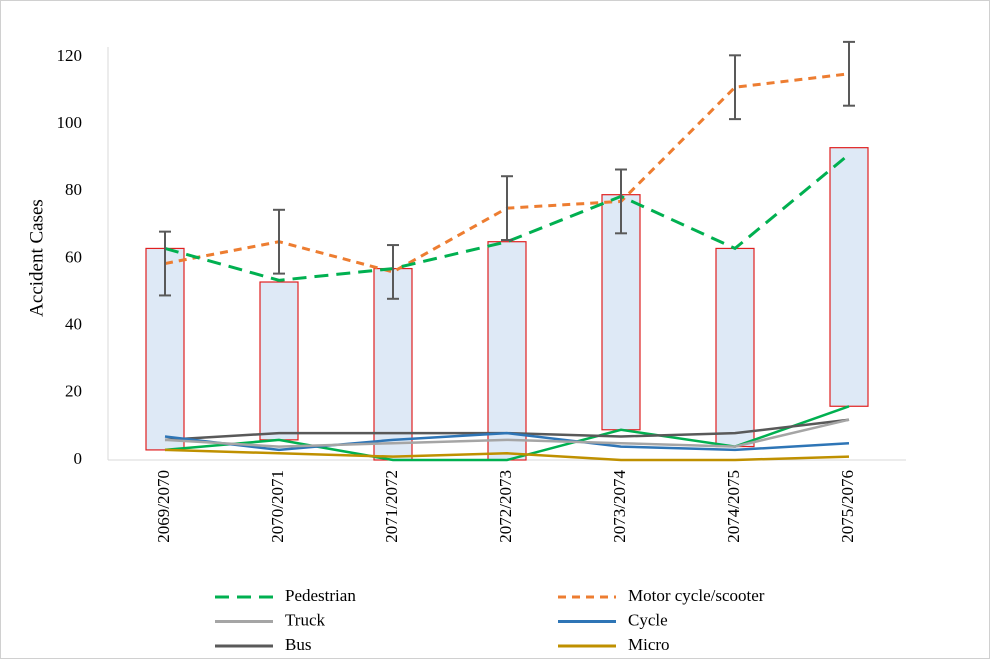 The width and height of the screenshot is (990, 659). What do you see at coordinates (391, 506) in the screenshot?
I see `x-tick-label: 2071/2072` at bounding box center [391, 506].